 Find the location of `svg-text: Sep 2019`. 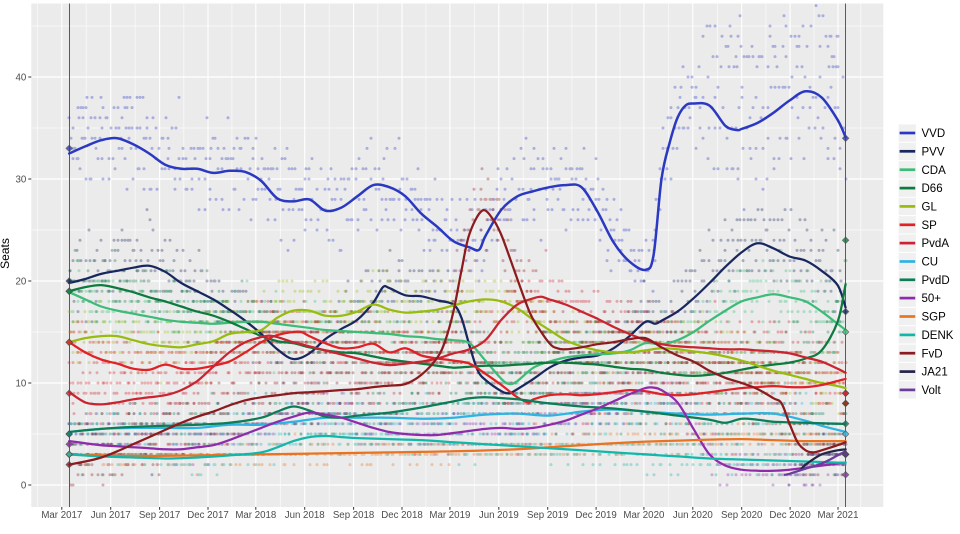

svg-text: Sep 2019 is located at coordinates (547, 515).